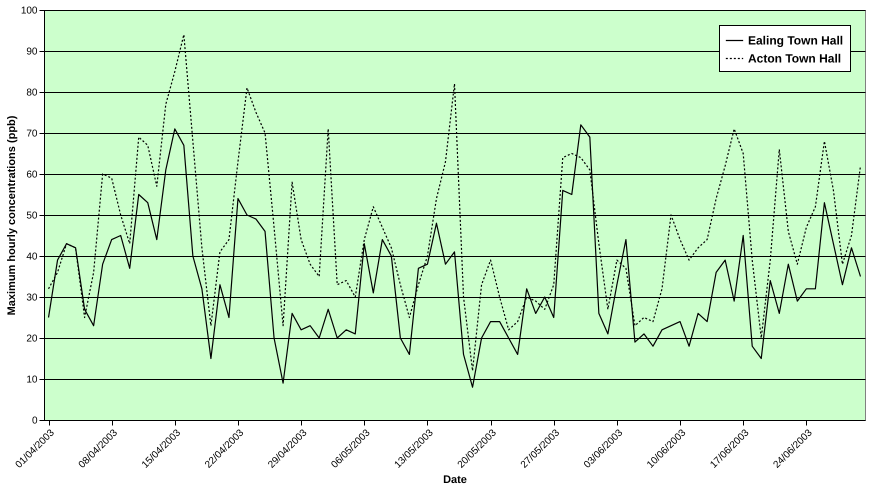 The image size is (877, 495). What do you see at coordinates (32, 175) in the screenshot?
I see `y-tick-label: 60` at bounding box center [32, 175].